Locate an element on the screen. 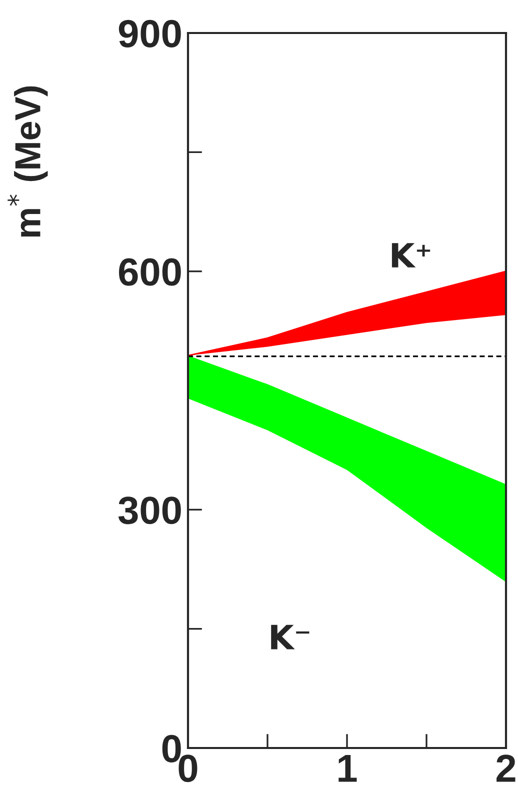 Image resolution: width=518 pixels, height=801 pixels. annotation: K⁻ is located at coordinates (290, 637).